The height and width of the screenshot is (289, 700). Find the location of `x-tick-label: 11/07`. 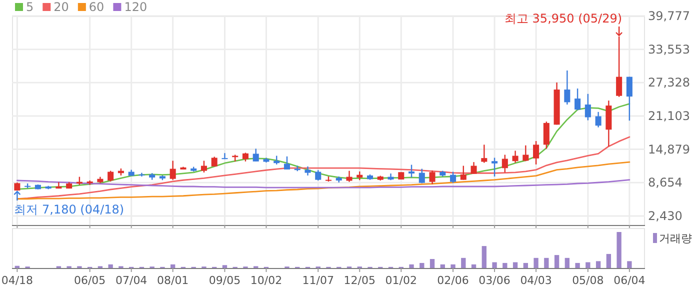

x-tick-label: 11/07 is located at coordinates (318, 280).